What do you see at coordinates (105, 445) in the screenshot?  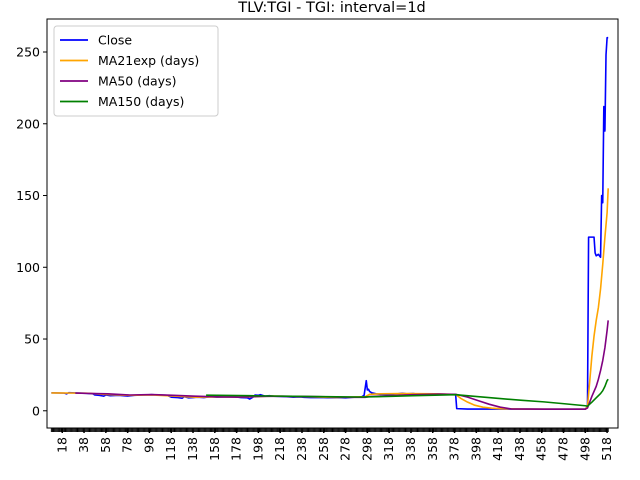 I see `x-tick-label-58: 58` at bounding box center [105, 445].